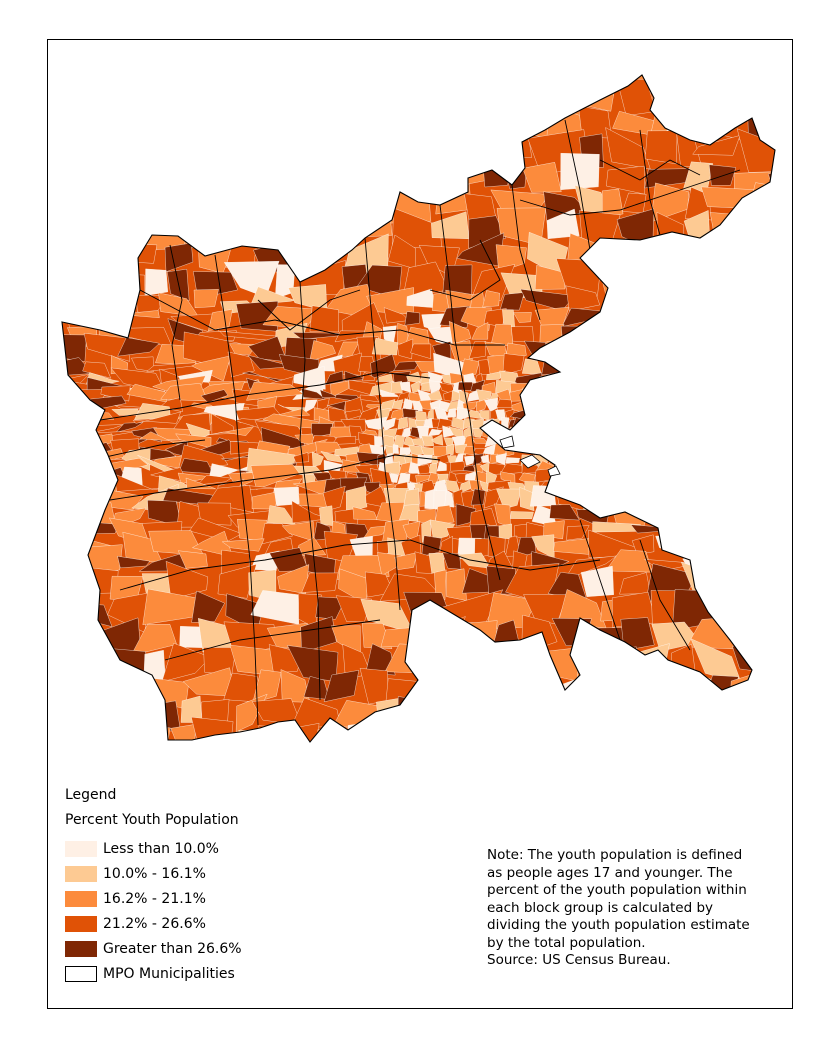 The height and width of the screenshot is (1056, 816). What do you see at coordinates (169, 973) in the screenshot?
I see `legend-item-label: MPO Municipalities` at bounding box center [169, 973].